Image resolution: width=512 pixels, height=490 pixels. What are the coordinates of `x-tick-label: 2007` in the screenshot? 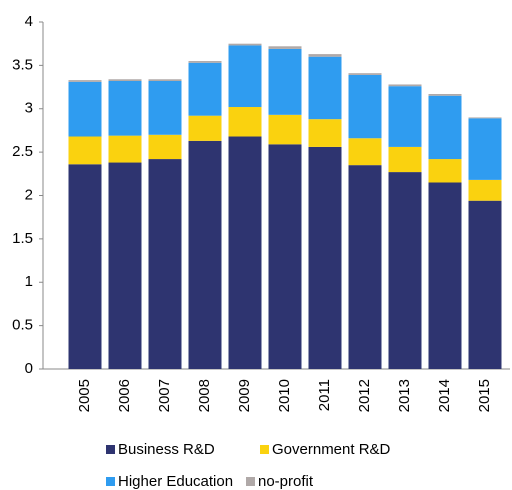 It's located at (164, 395).